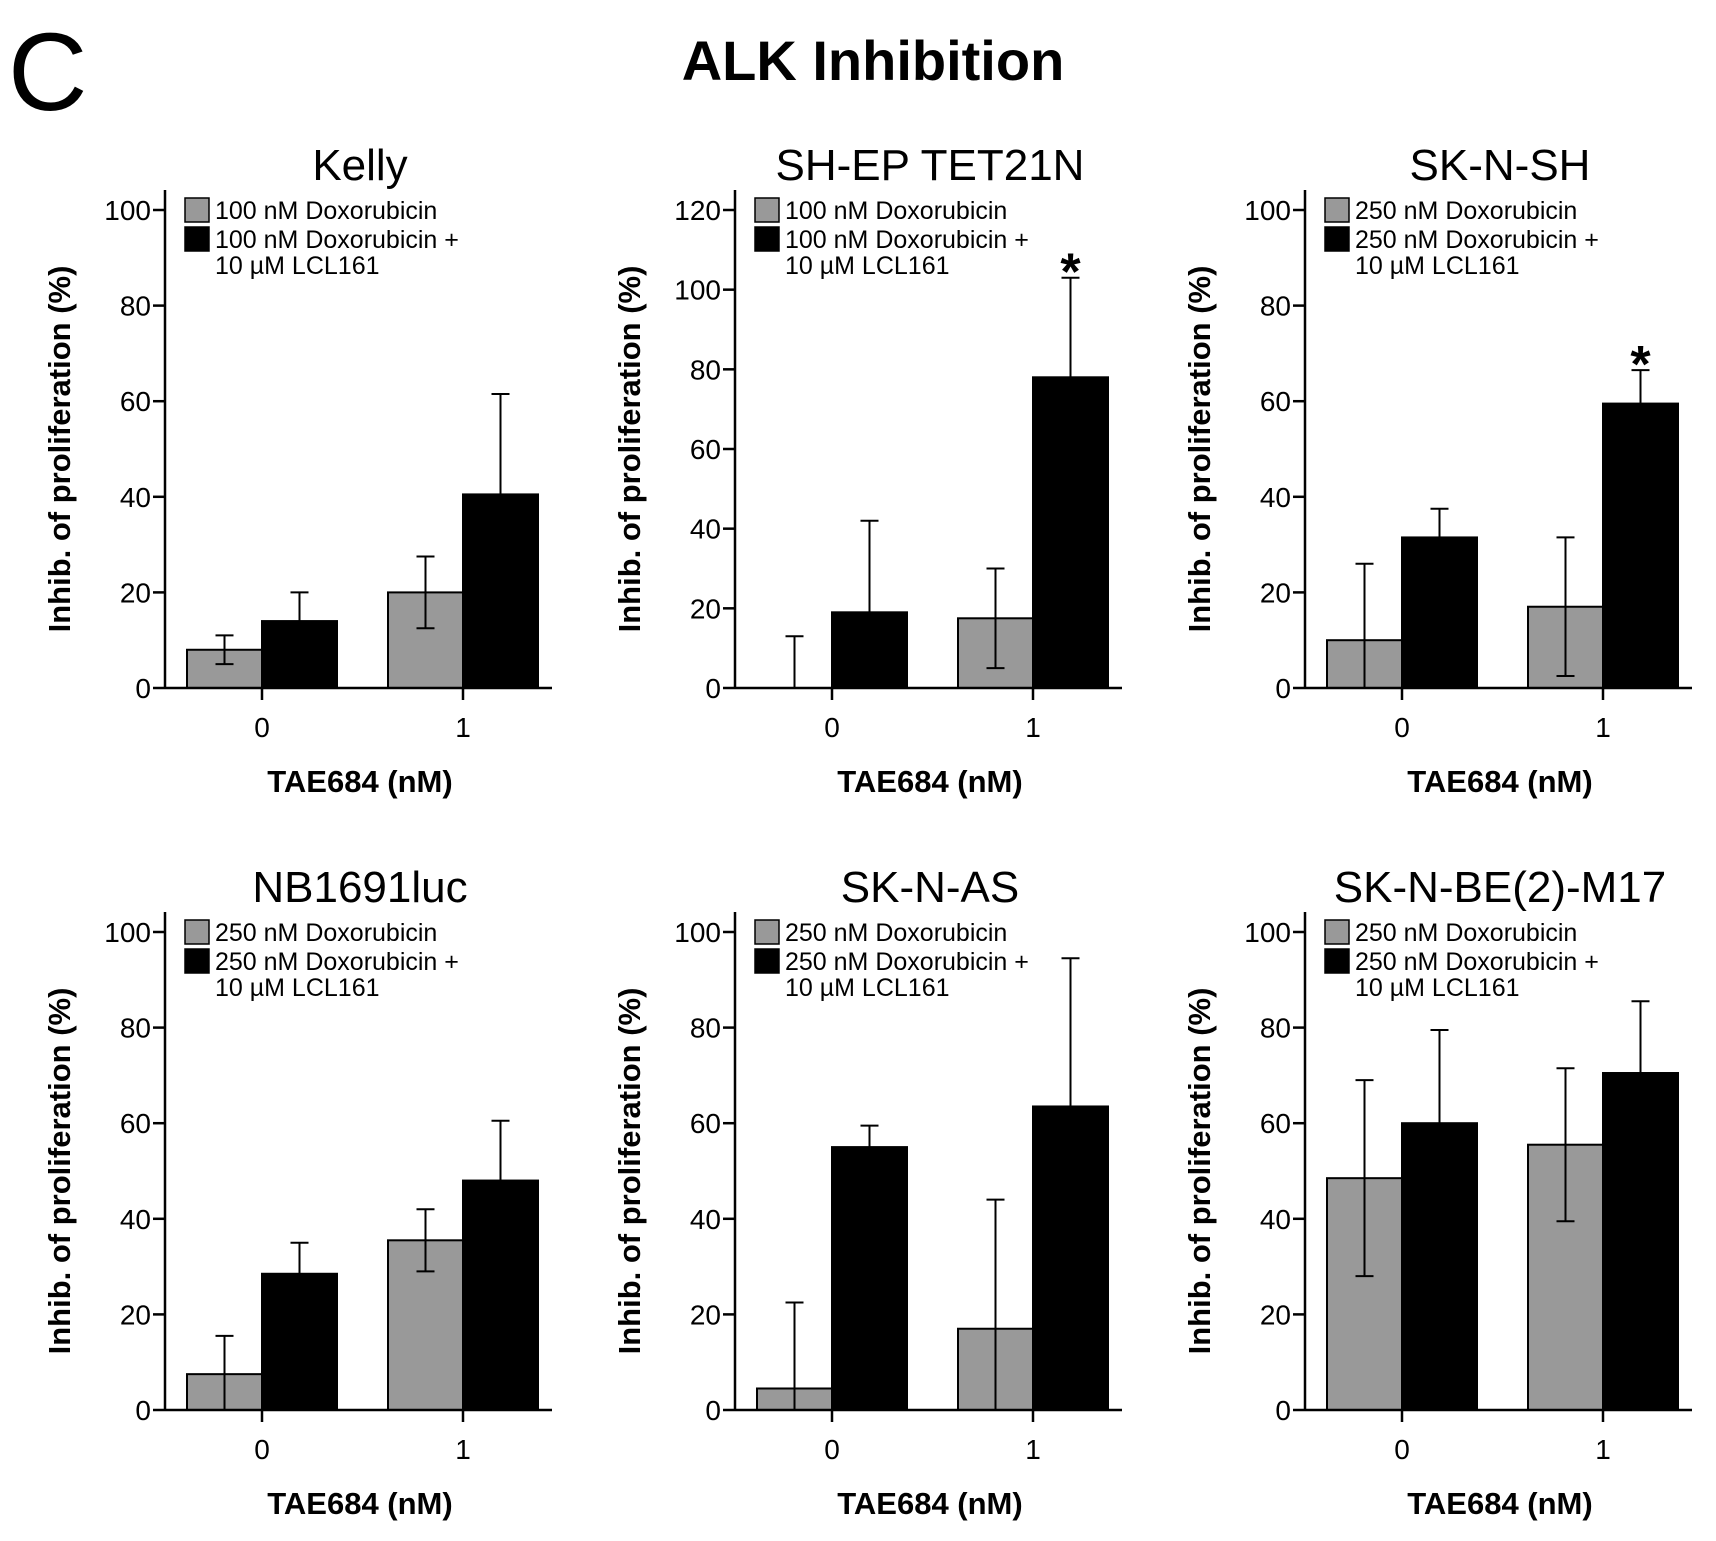 The width and height of the screenshot is (1716, 1541). What do you see at coordinates (697, 210) in the screenshot?
I see `y-tick-label: 120` at bounding box center [697, 210].